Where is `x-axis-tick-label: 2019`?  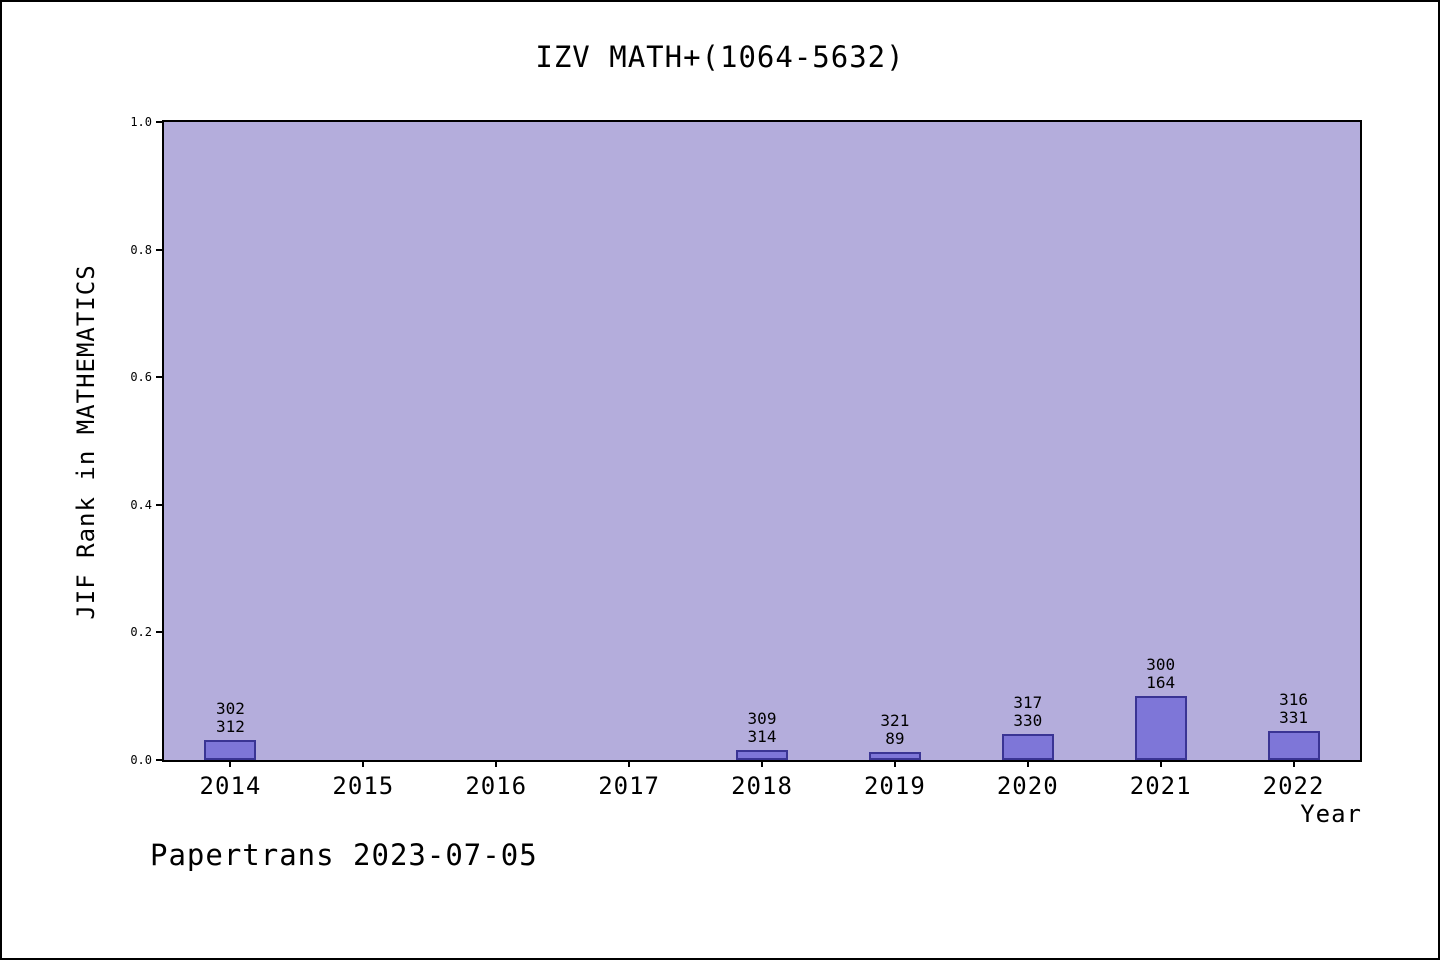 x-axis-tick-label: 2019 is located at coordinates (894, 786).